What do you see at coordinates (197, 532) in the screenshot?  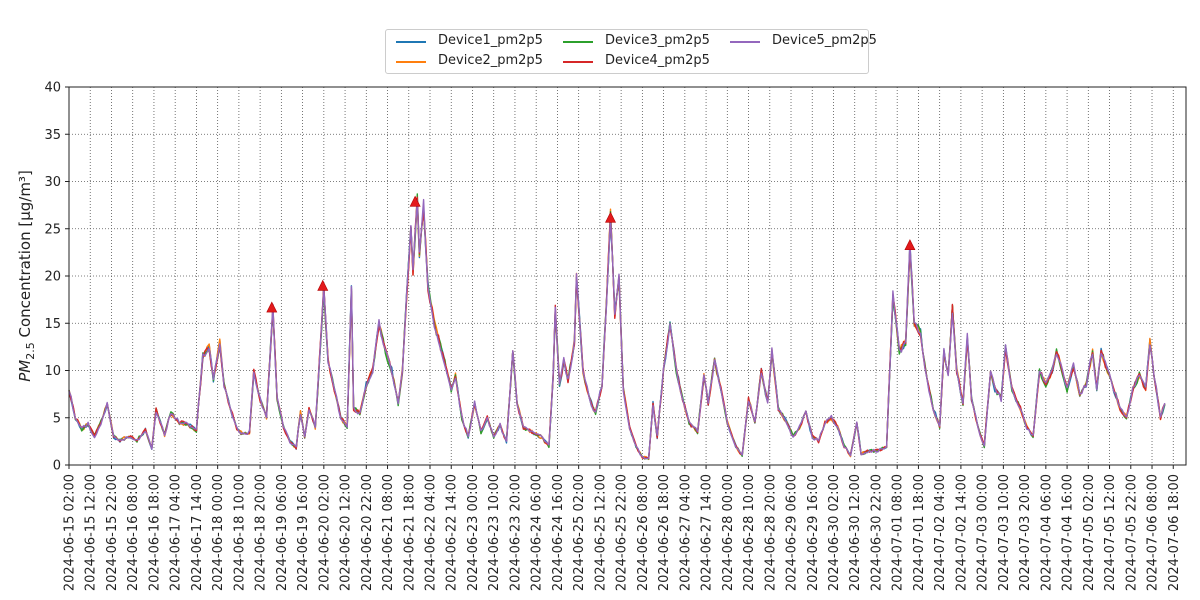 I see `x-tick-label: 2024-06-17 14:00` at bounding box center [197, 532].